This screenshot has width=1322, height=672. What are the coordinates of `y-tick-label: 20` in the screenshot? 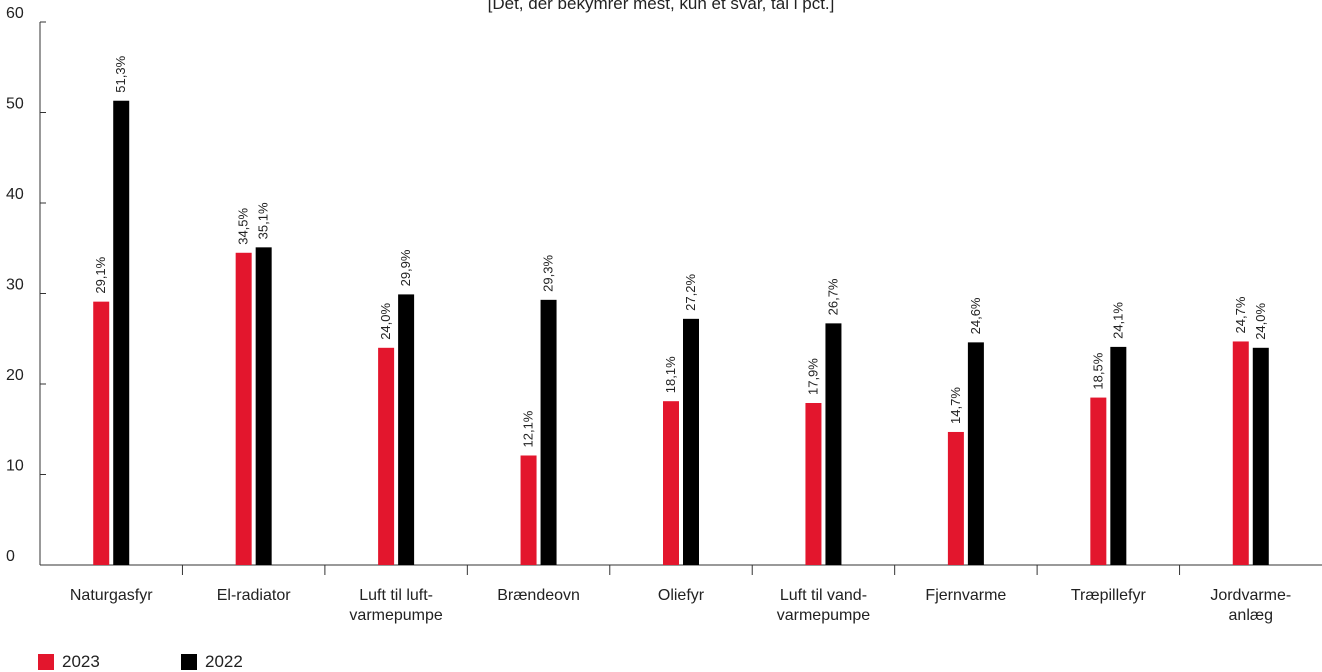 It's located at (15, 375).